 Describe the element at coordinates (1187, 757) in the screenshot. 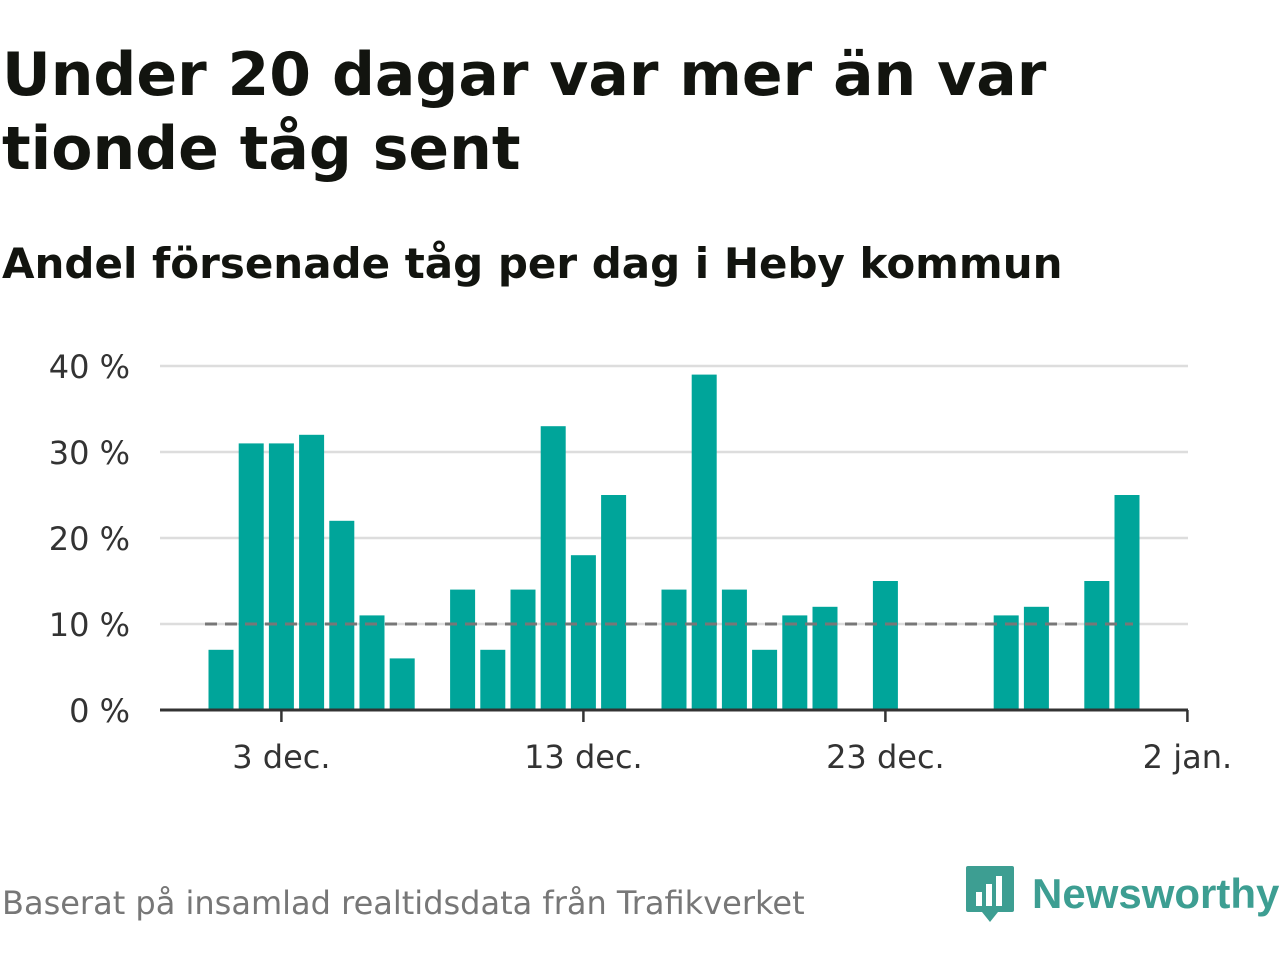

I see `x-tick-label: 2 jan.` at that location.